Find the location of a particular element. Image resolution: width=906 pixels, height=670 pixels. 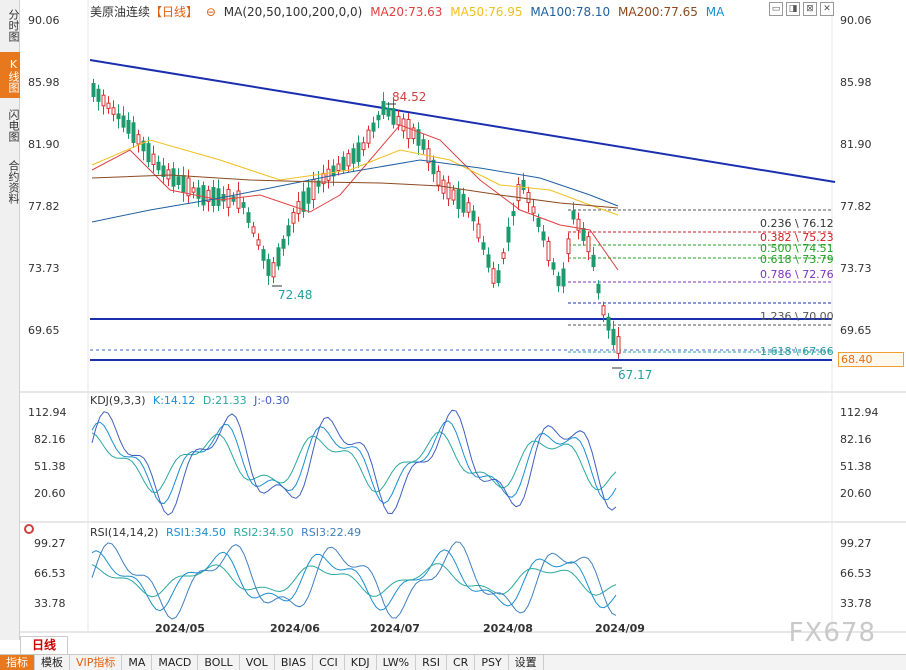

kdj-legend: KDJ(9,3,3) K:14.12 D:21.33 J:-0.30 is located at coordinates (192, 400).